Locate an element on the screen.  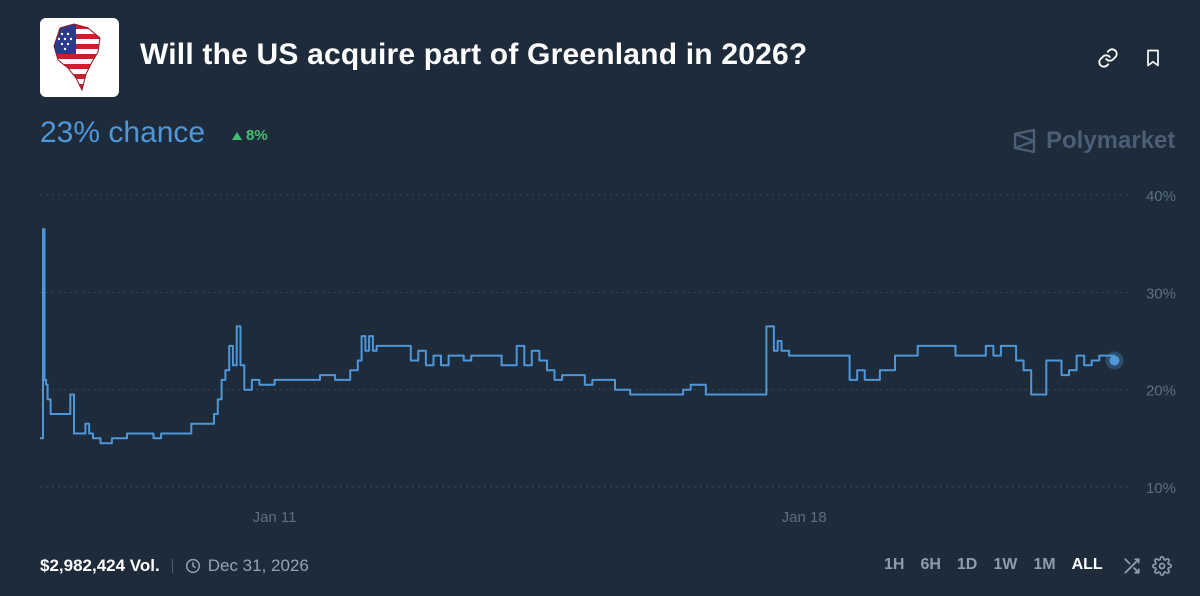
market-thumbnail is located at coordinates (79, 57).